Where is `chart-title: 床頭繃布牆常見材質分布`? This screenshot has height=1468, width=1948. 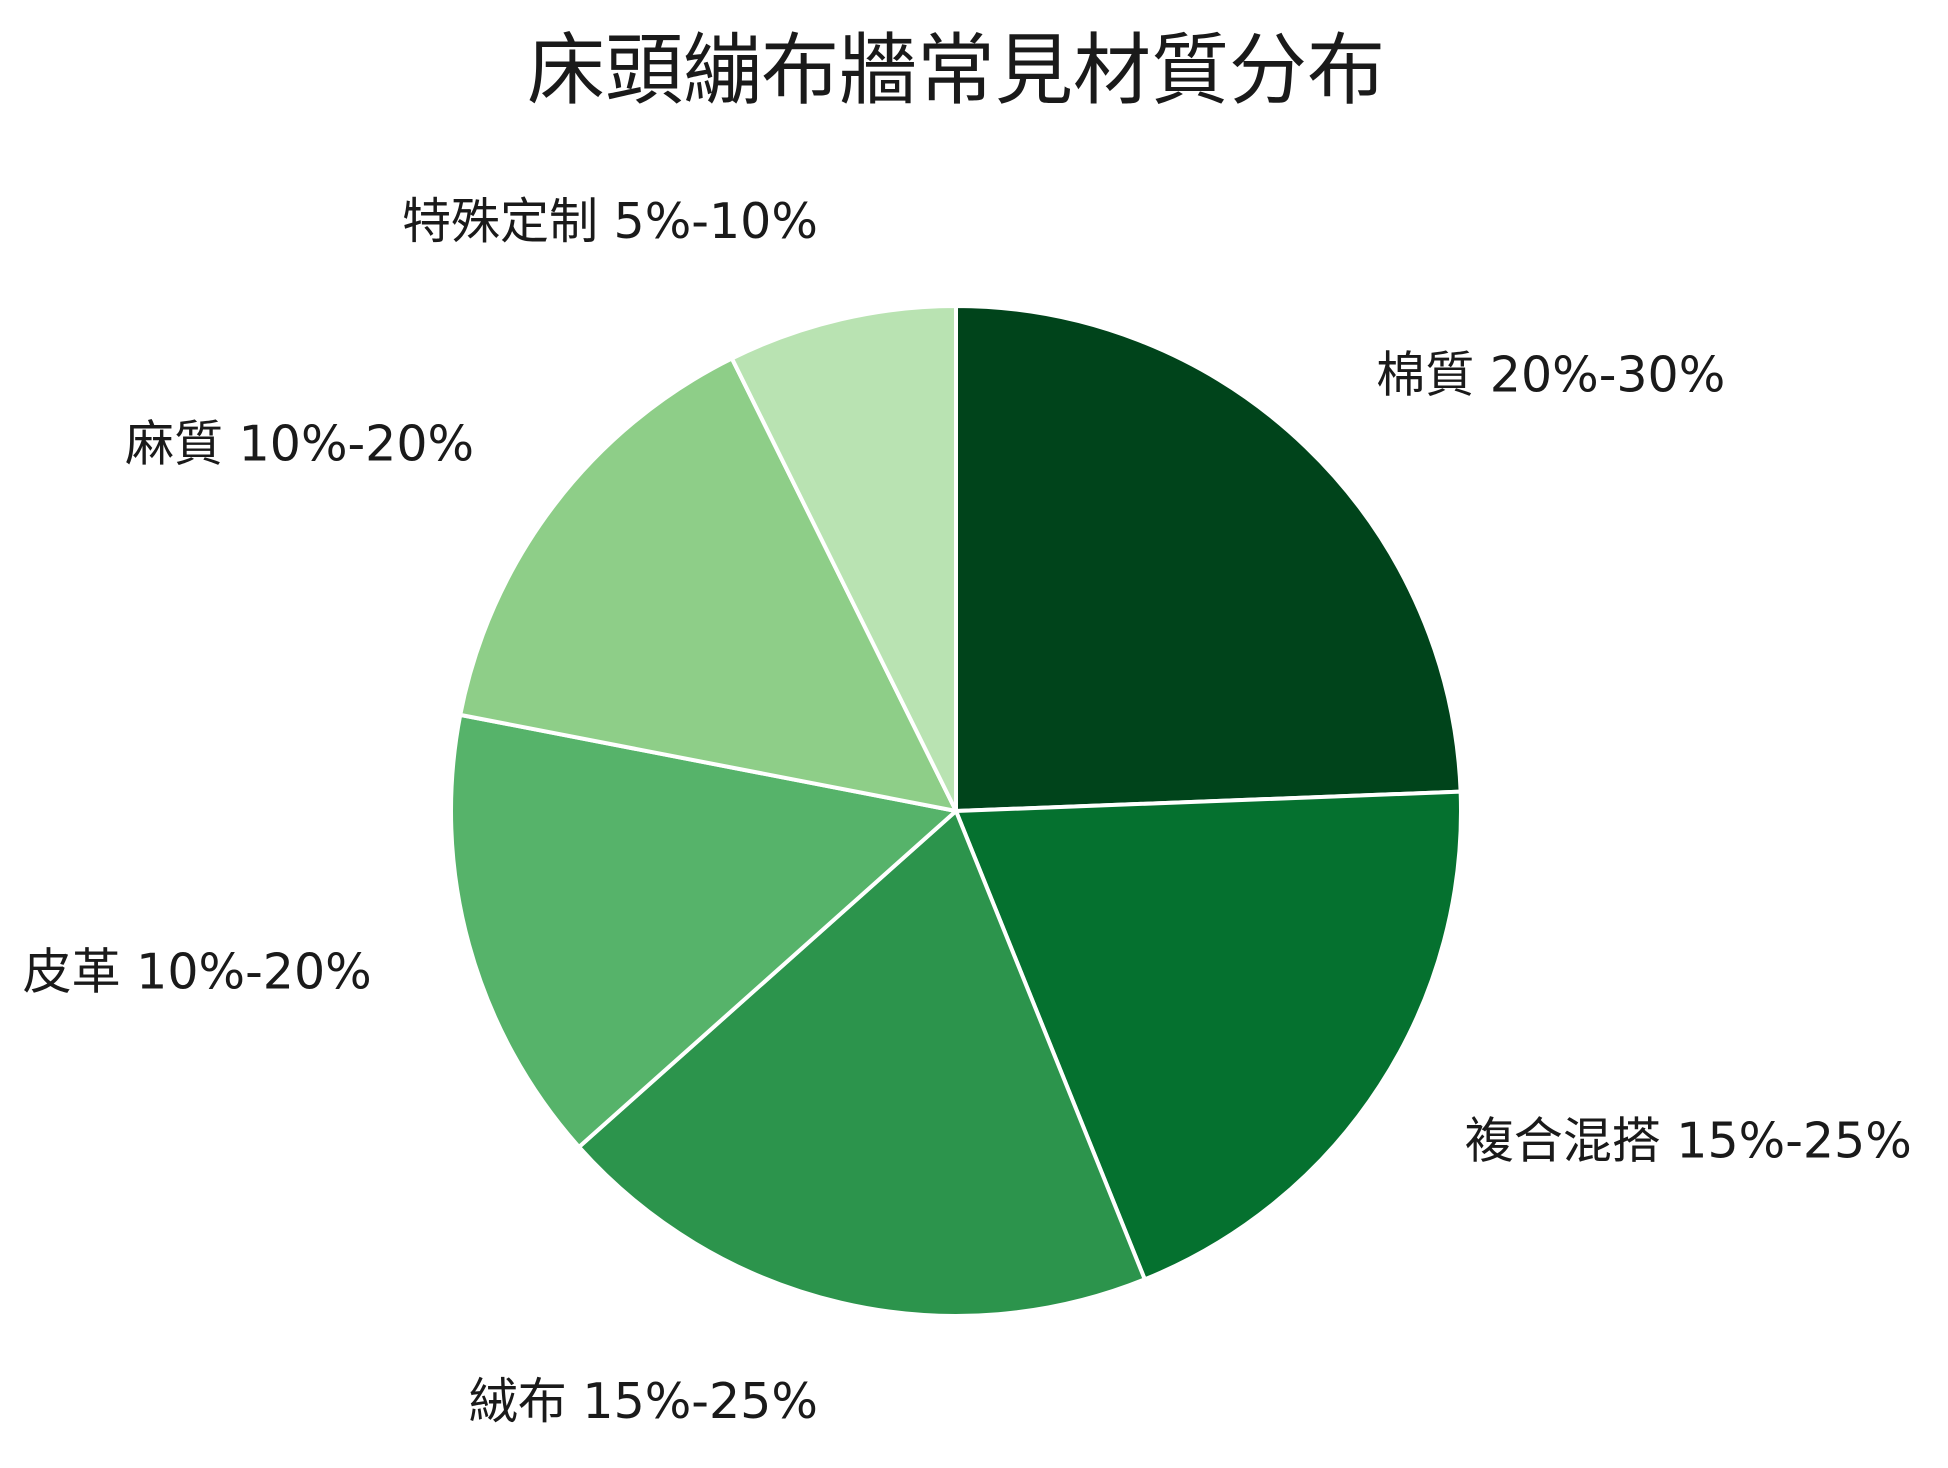 chart-title: 床頭繃布牆常見材質分布 is located at coordinates (956, 71).